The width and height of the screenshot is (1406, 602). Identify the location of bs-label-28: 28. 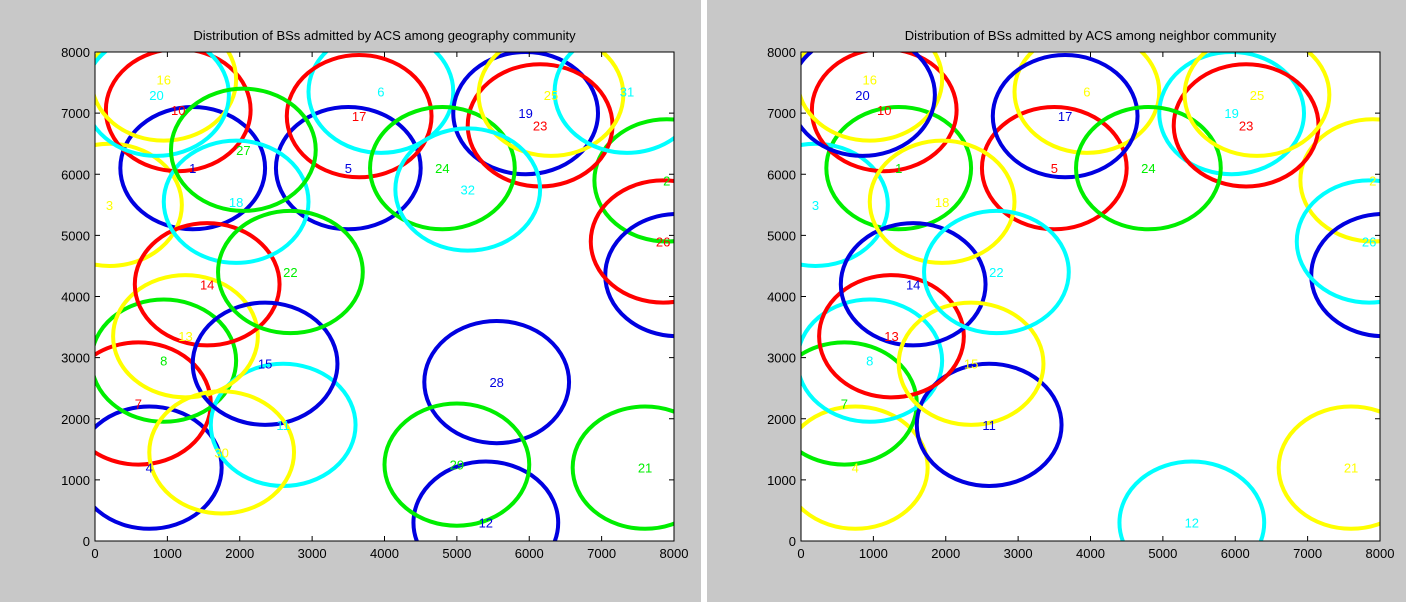
(496, 382).